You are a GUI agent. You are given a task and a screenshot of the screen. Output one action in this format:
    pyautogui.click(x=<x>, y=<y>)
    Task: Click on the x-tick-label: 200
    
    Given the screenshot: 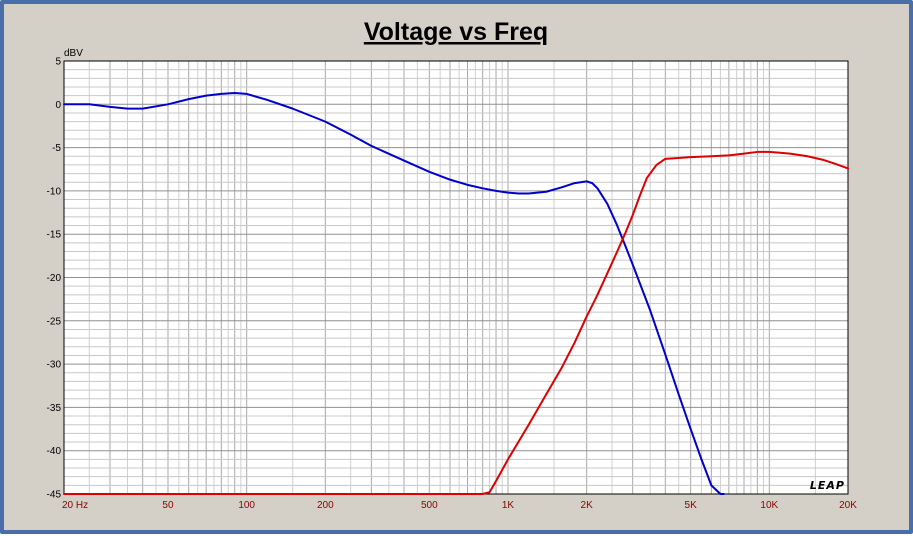 What is the action you would take?
    pyautogui.click(x=325, y=505)
    